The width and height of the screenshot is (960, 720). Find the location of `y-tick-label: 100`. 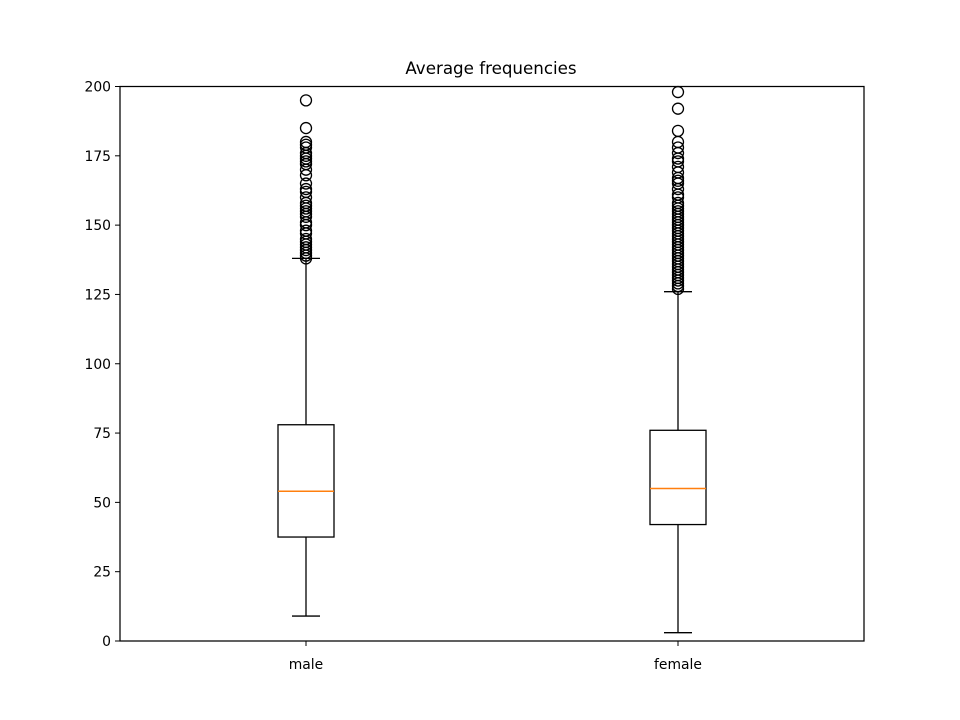

y-tick-label: 100 is located at coordinates (97, 365).